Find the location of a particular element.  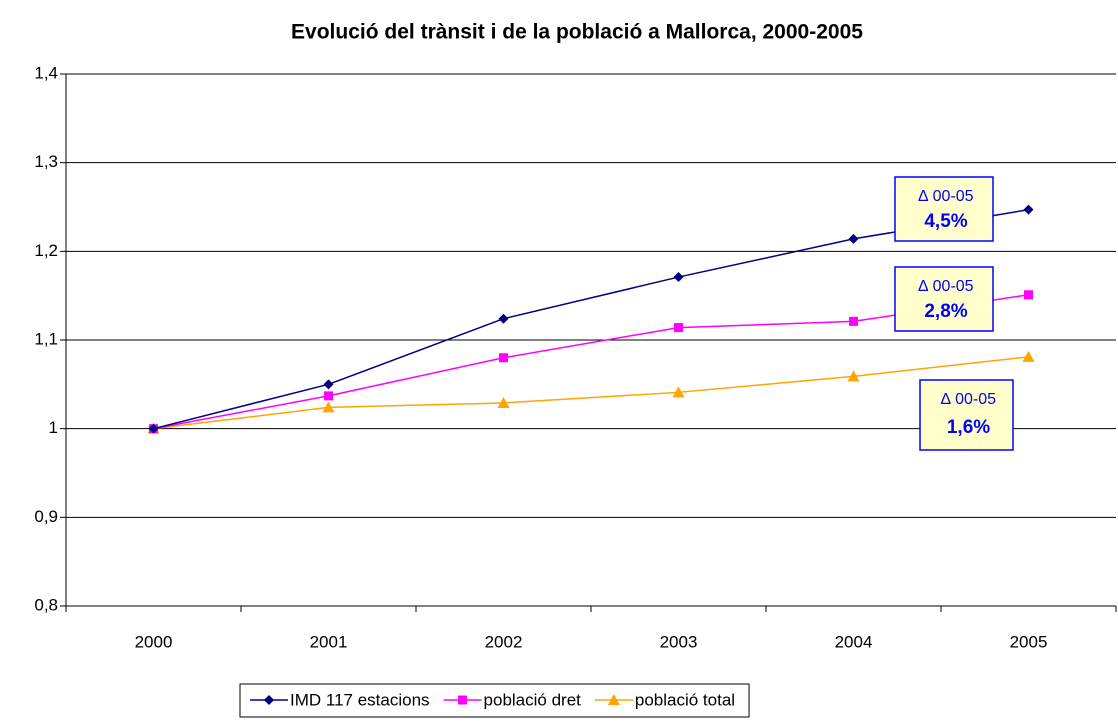

annotation-value: 2,8% is located at coordinates (945, 311).